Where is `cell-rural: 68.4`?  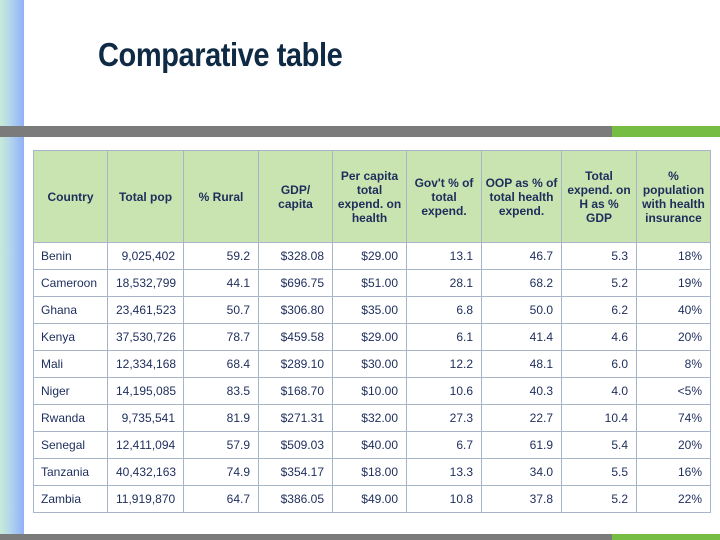 cell-rural: 68.4 is located at coordinates (221, 364).